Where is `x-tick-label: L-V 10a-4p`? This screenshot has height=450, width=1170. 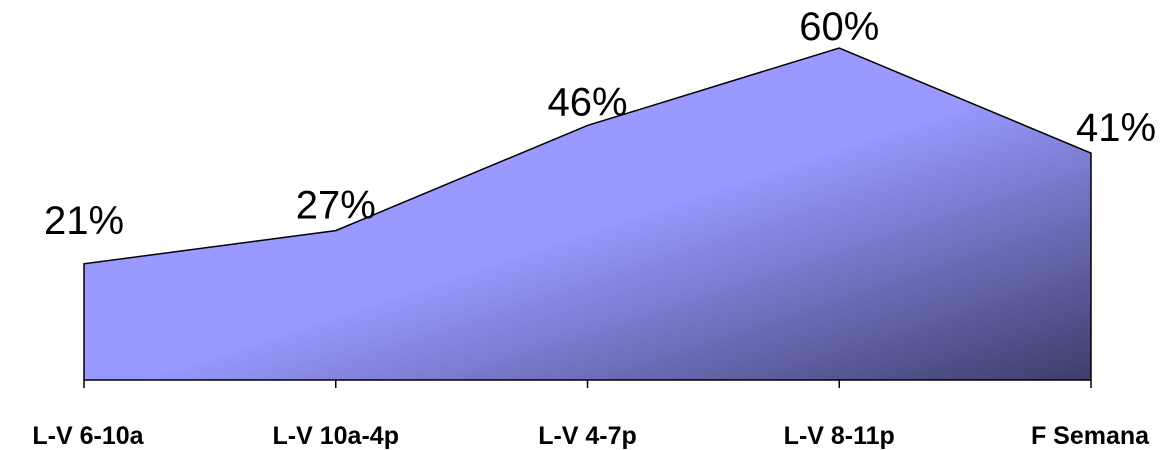
x-tick-label: L-V 10a-4p is located at coordinates (336, 436).